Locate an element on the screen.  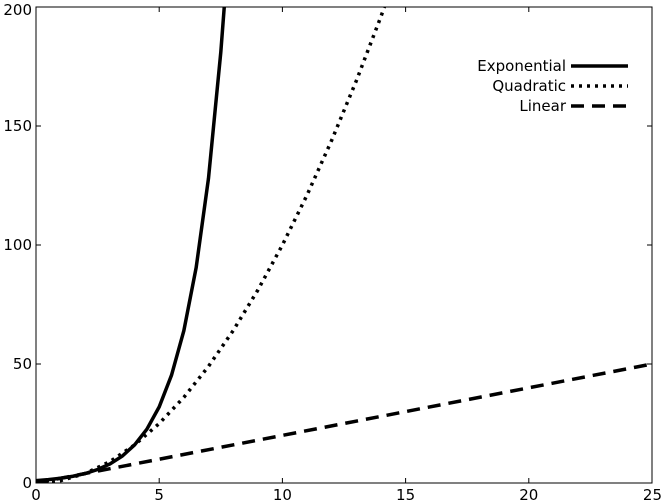
y-tick-label: 100 is located at coordinates (17, 245).